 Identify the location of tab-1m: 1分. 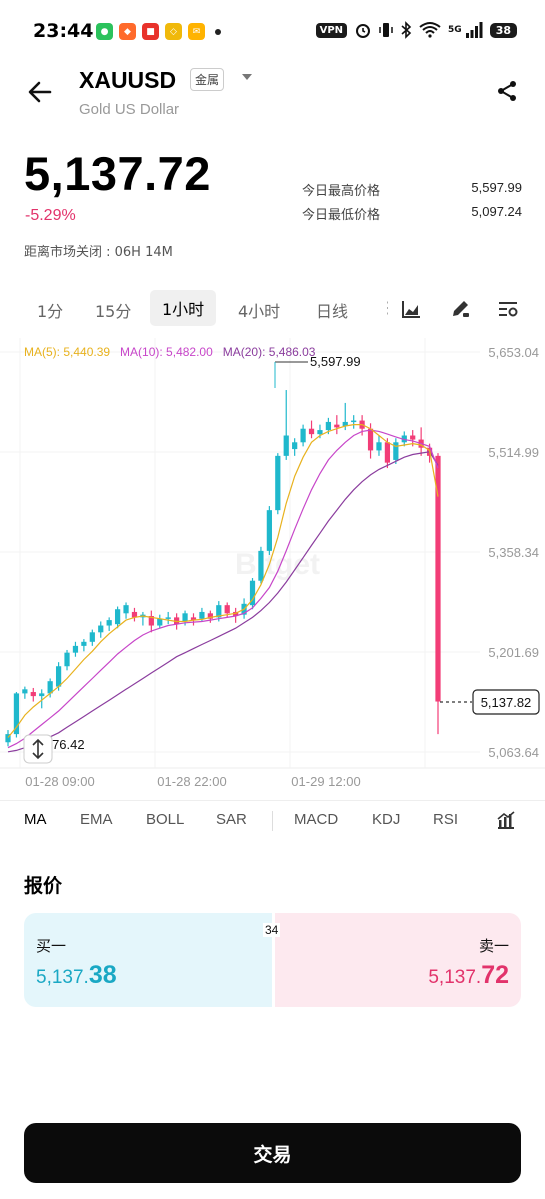
(50, 311).